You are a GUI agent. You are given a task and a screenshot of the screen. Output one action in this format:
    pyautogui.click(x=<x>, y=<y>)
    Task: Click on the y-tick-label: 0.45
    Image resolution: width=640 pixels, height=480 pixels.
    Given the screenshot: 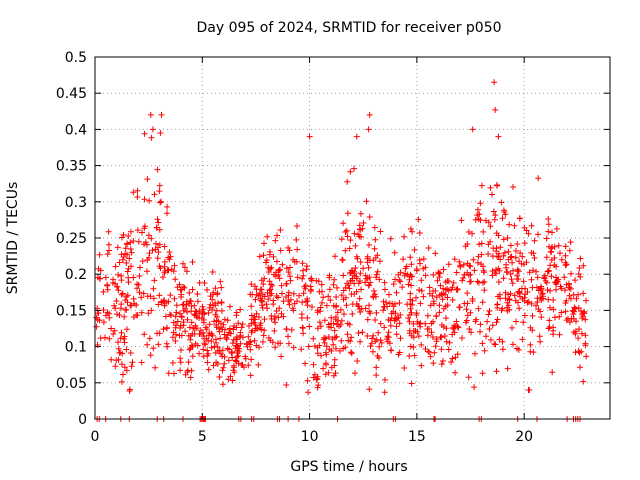 What is the action you would take?
    pyautogui.click(x=71, y=94)
    